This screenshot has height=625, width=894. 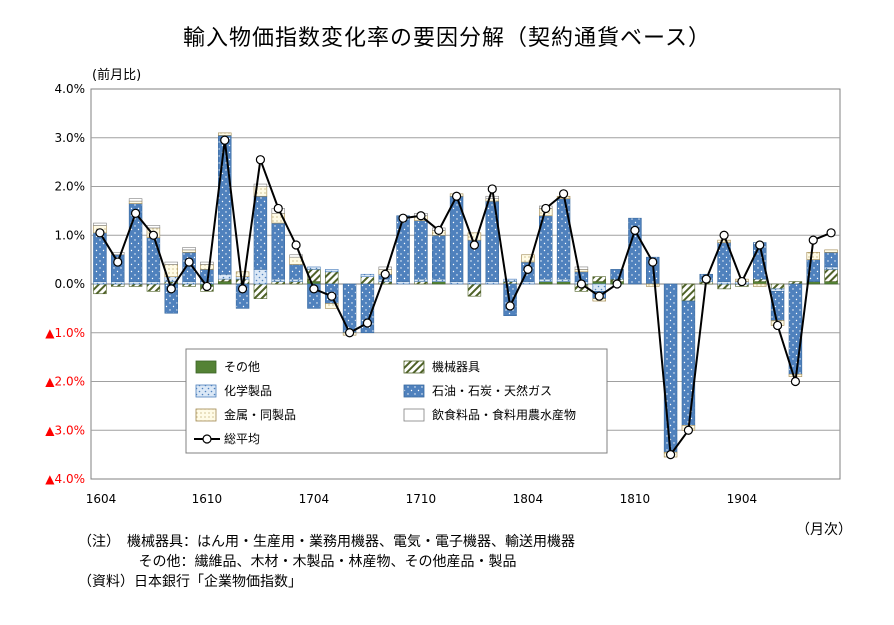 I want to click on legend-label-machinery: 機械器具, so click(x=456, y=366).